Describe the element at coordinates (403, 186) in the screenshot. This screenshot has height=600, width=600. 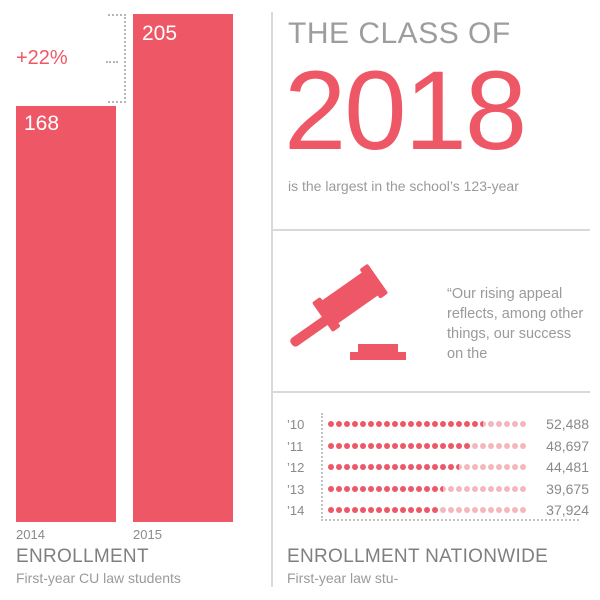
I see `headline-subline: is the largest in the school’s 123-year` at that location.